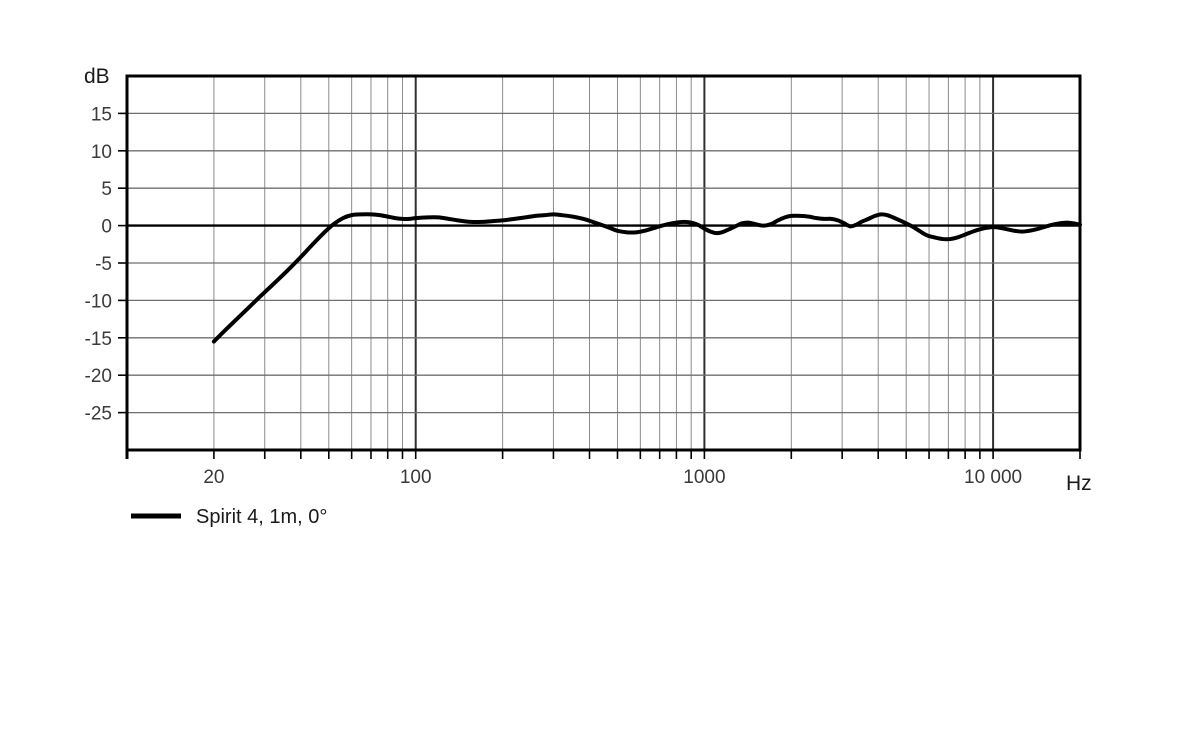  What do you see at coordinates (213, 477) in the screenshot?
I see `x-axis-tick-label: 20` at bounding box center [213, 477].